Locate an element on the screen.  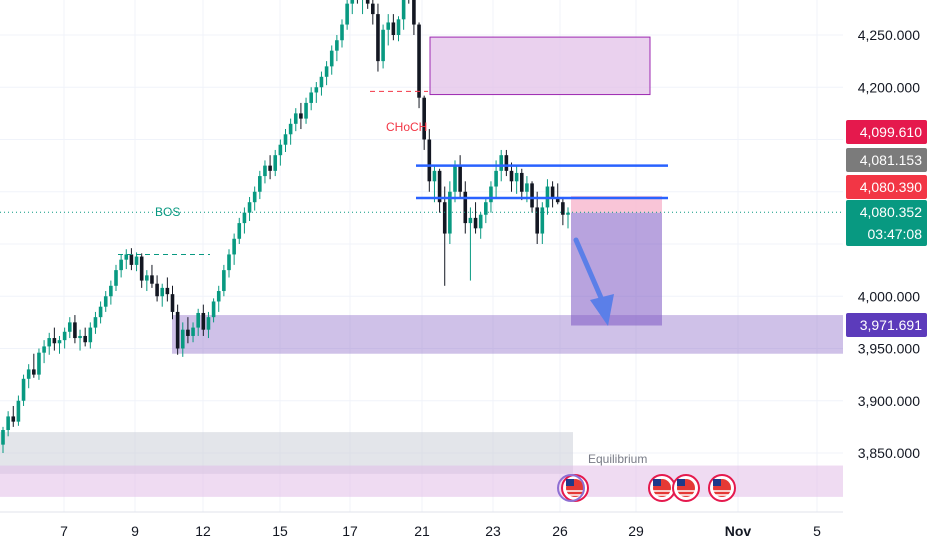
choch-label: CHoCH is located at coordinates (406, 127).